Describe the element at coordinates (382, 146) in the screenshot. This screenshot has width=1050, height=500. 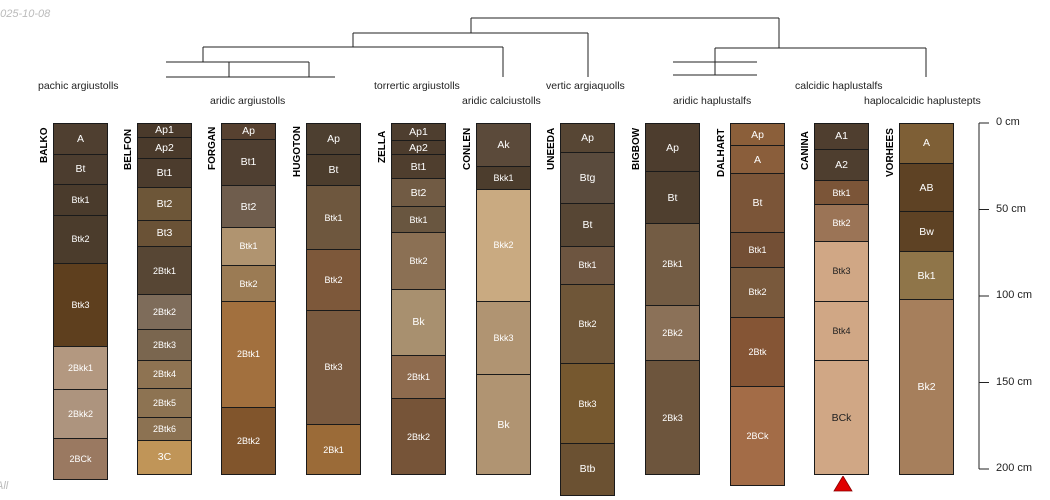
I see `profile-name: ZELLA` at that location.